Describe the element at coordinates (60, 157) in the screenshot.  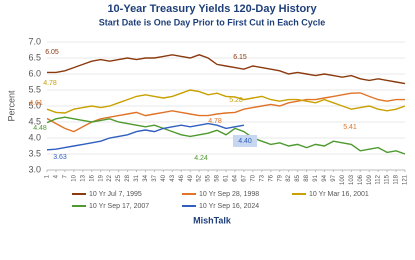
I see `annotation: 3.63` at that location.